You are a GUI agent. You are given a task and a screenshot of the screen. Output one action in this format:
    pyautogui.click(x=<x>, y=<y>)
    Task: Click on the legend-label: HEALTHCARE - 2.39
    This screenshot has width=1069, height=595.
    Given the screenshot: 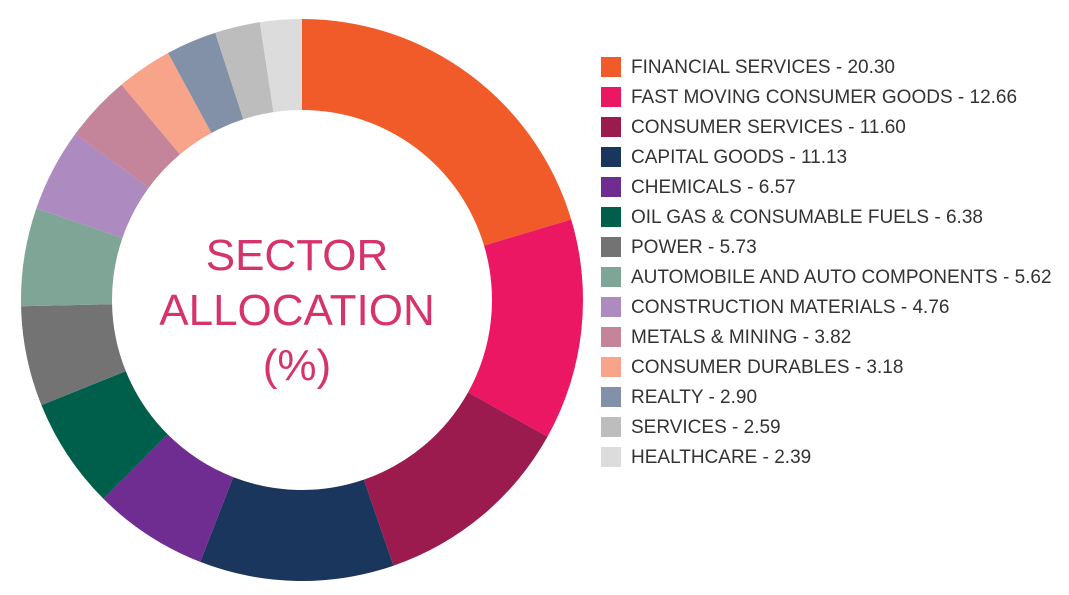 What is the action you would take?
    pyautogui.click(x=721, y=457)
    